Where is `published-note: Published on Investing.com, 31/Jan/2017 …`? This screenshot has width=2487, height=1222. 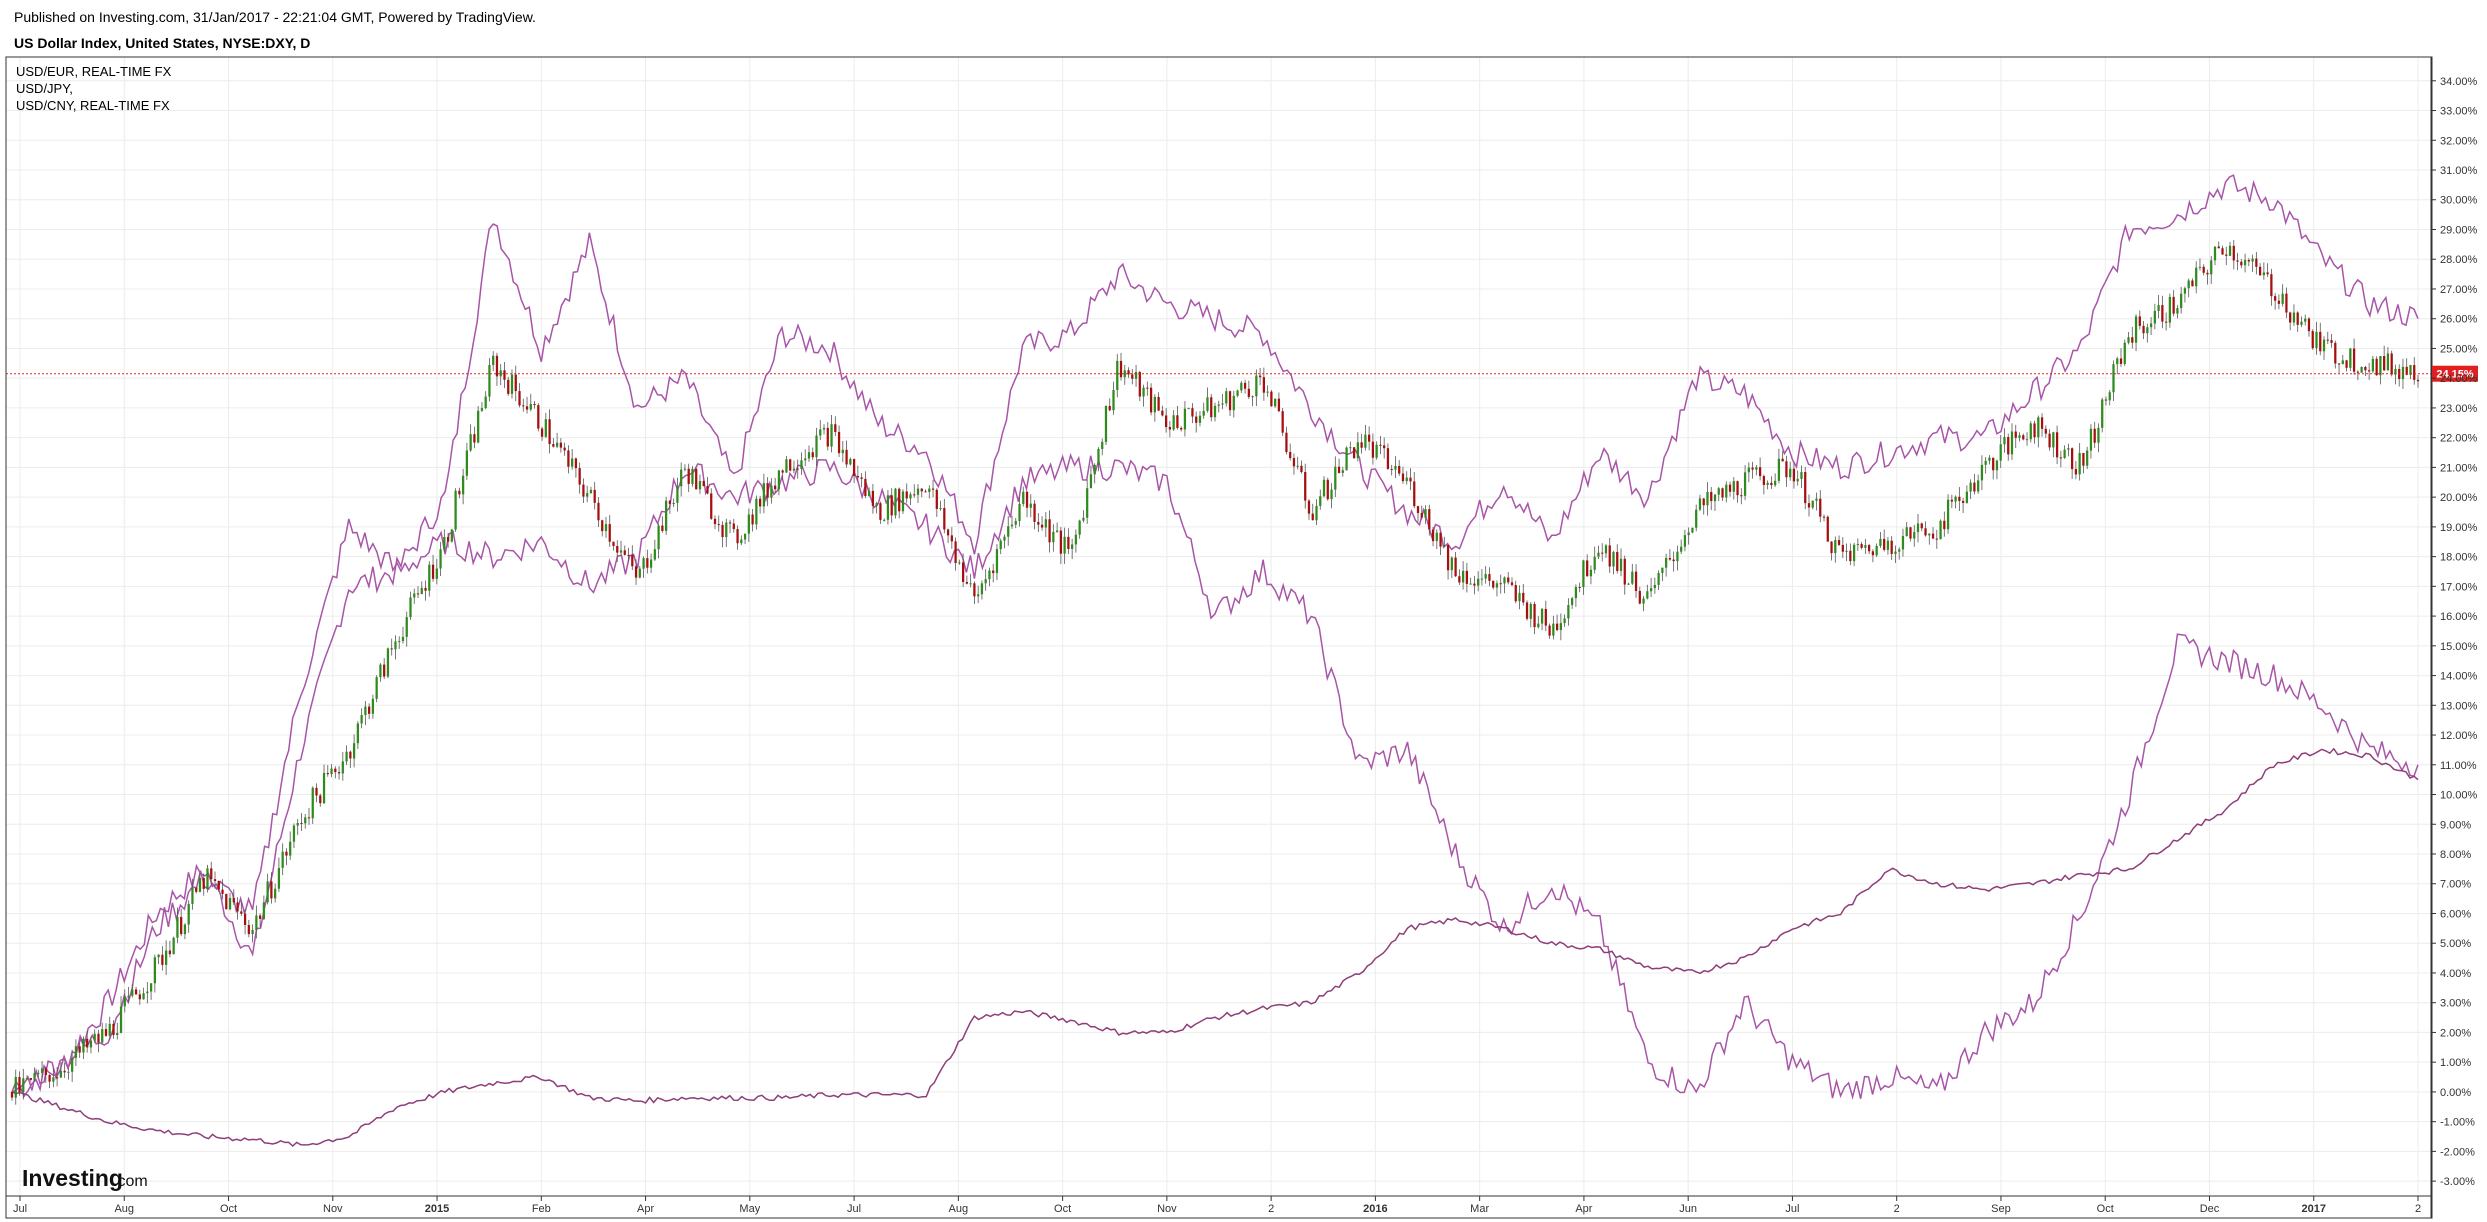 published-note: Published on Investing.com, 31/Jan/2017 … is located at coordinates (275, 17).